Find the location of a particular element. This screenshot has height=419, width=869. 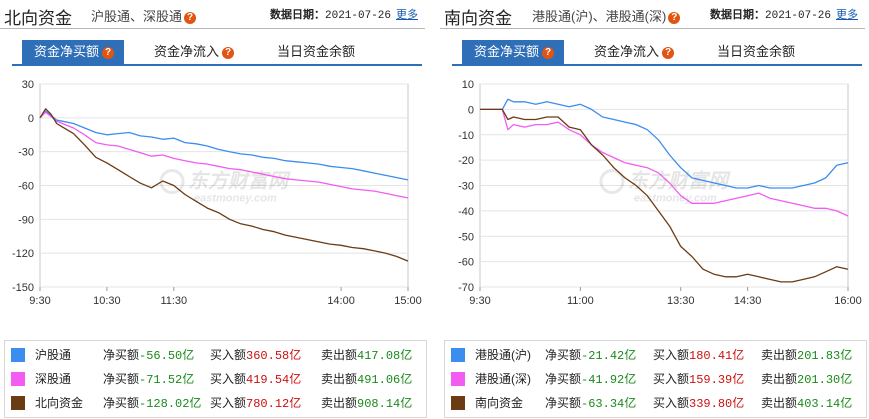

buy-value: 159.39亿 is located at coordinates (717, 380).